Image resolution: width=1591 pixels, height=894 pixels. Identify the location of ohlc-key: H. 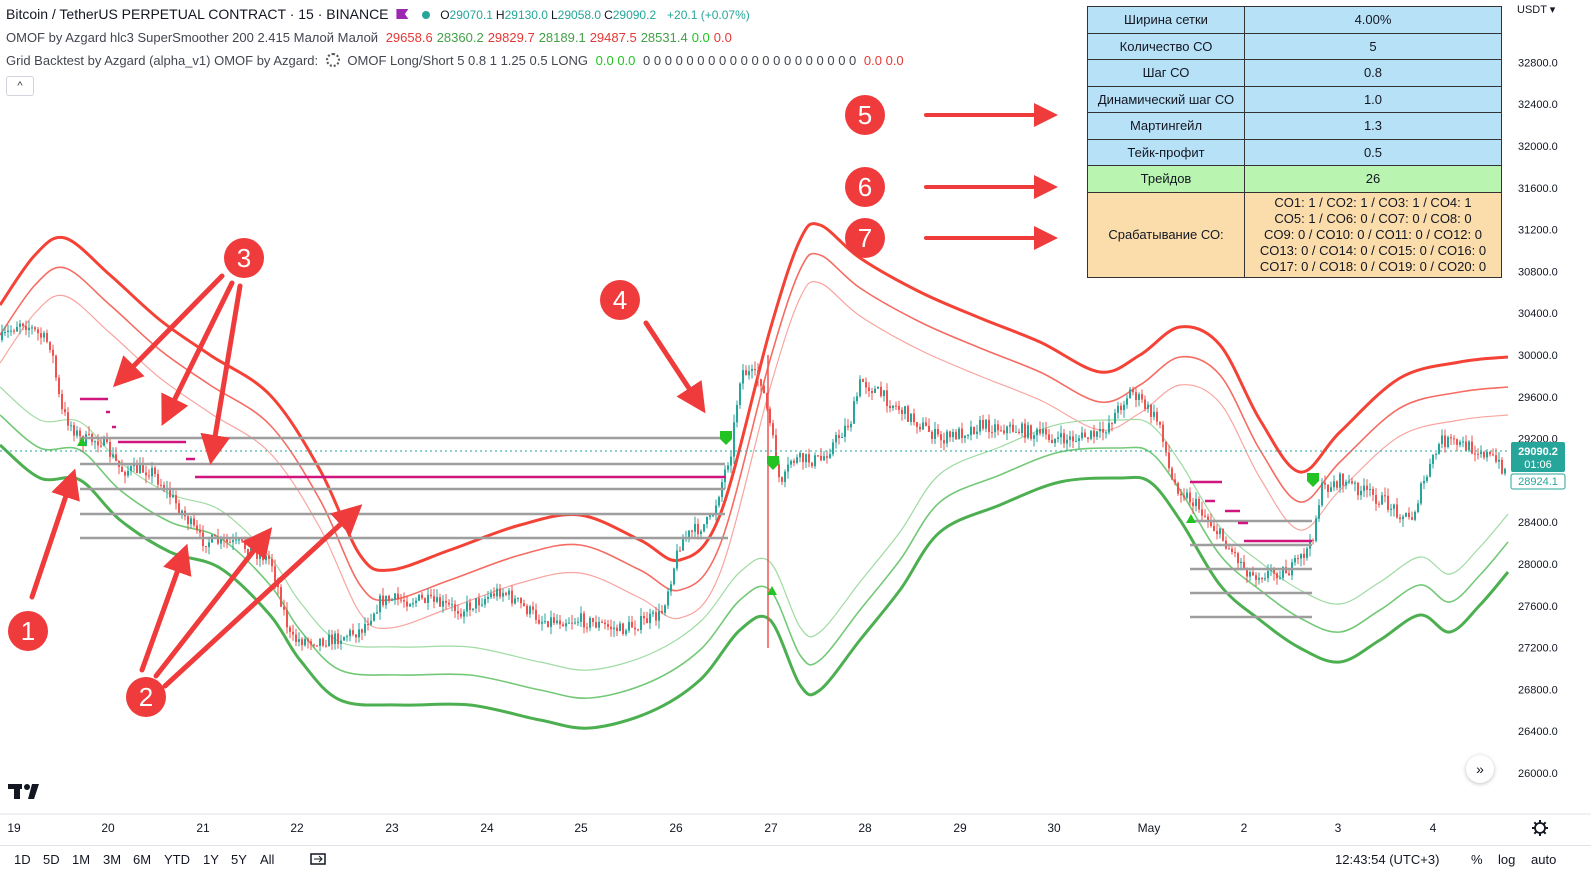
(500, 15).